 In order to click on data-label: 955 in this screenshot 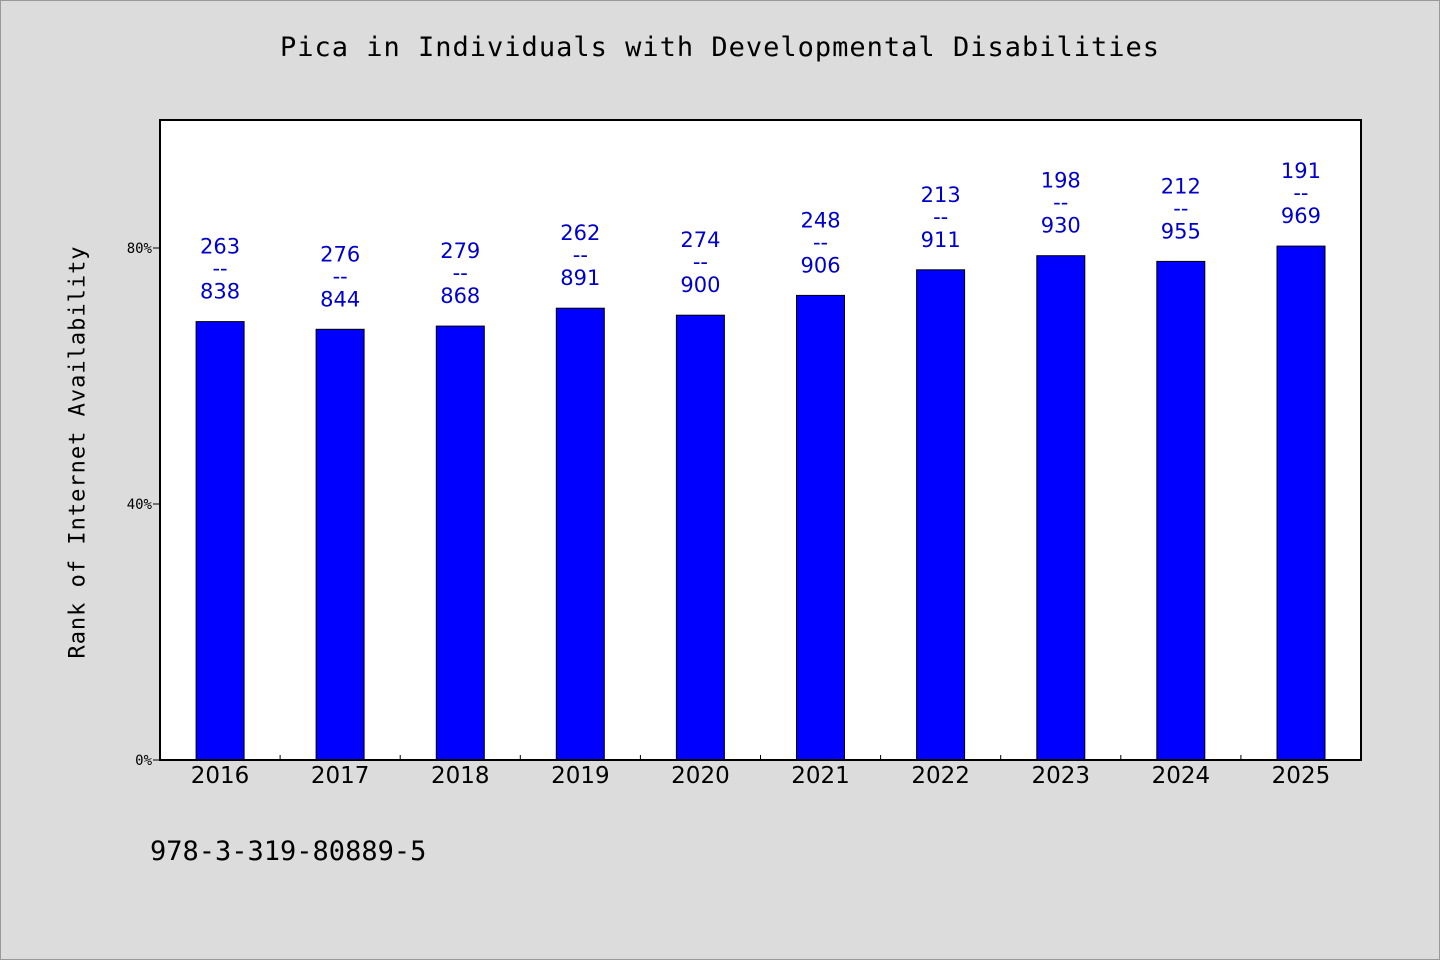, I will do `click(1181, 231)`.